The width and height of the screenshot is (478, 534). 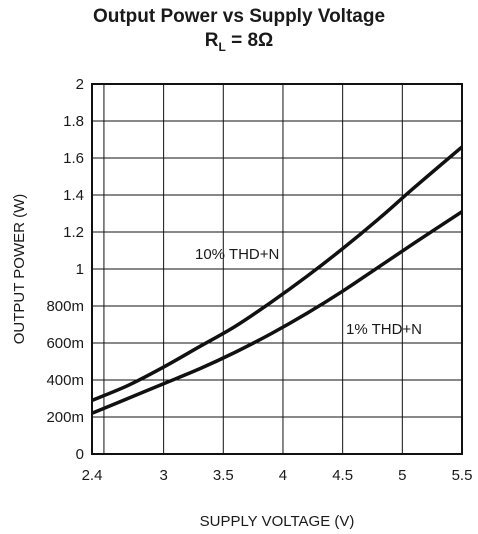 I want to click on series-label-1: 1% THD+N, so click(x=384, y=329).